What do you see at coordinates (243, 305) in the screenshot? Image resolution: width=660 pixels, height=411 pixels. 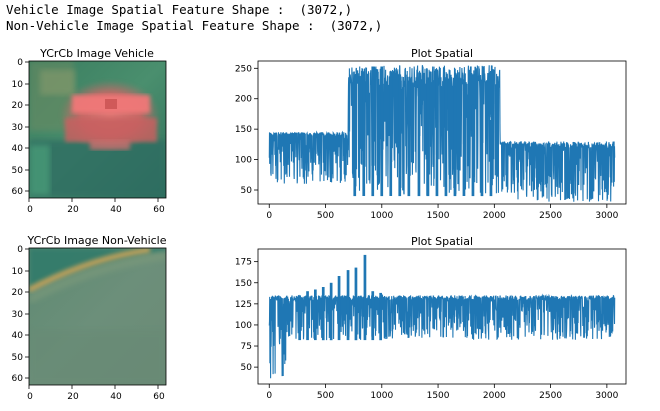 I see `y-tick-label: 125` at bounding box center [243, 305].